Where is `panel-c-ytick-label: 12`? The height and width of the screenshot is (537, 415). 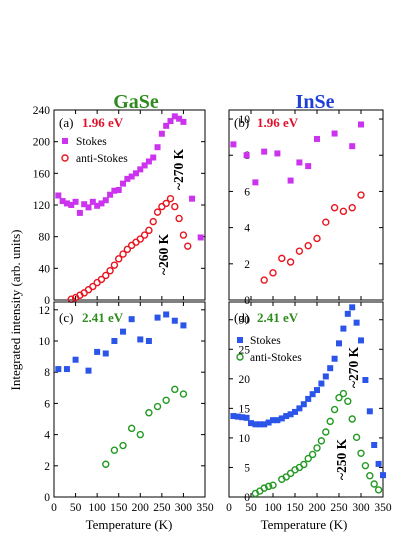 panel-c-ytick-label: 12 is located at coordinates (45, 311).